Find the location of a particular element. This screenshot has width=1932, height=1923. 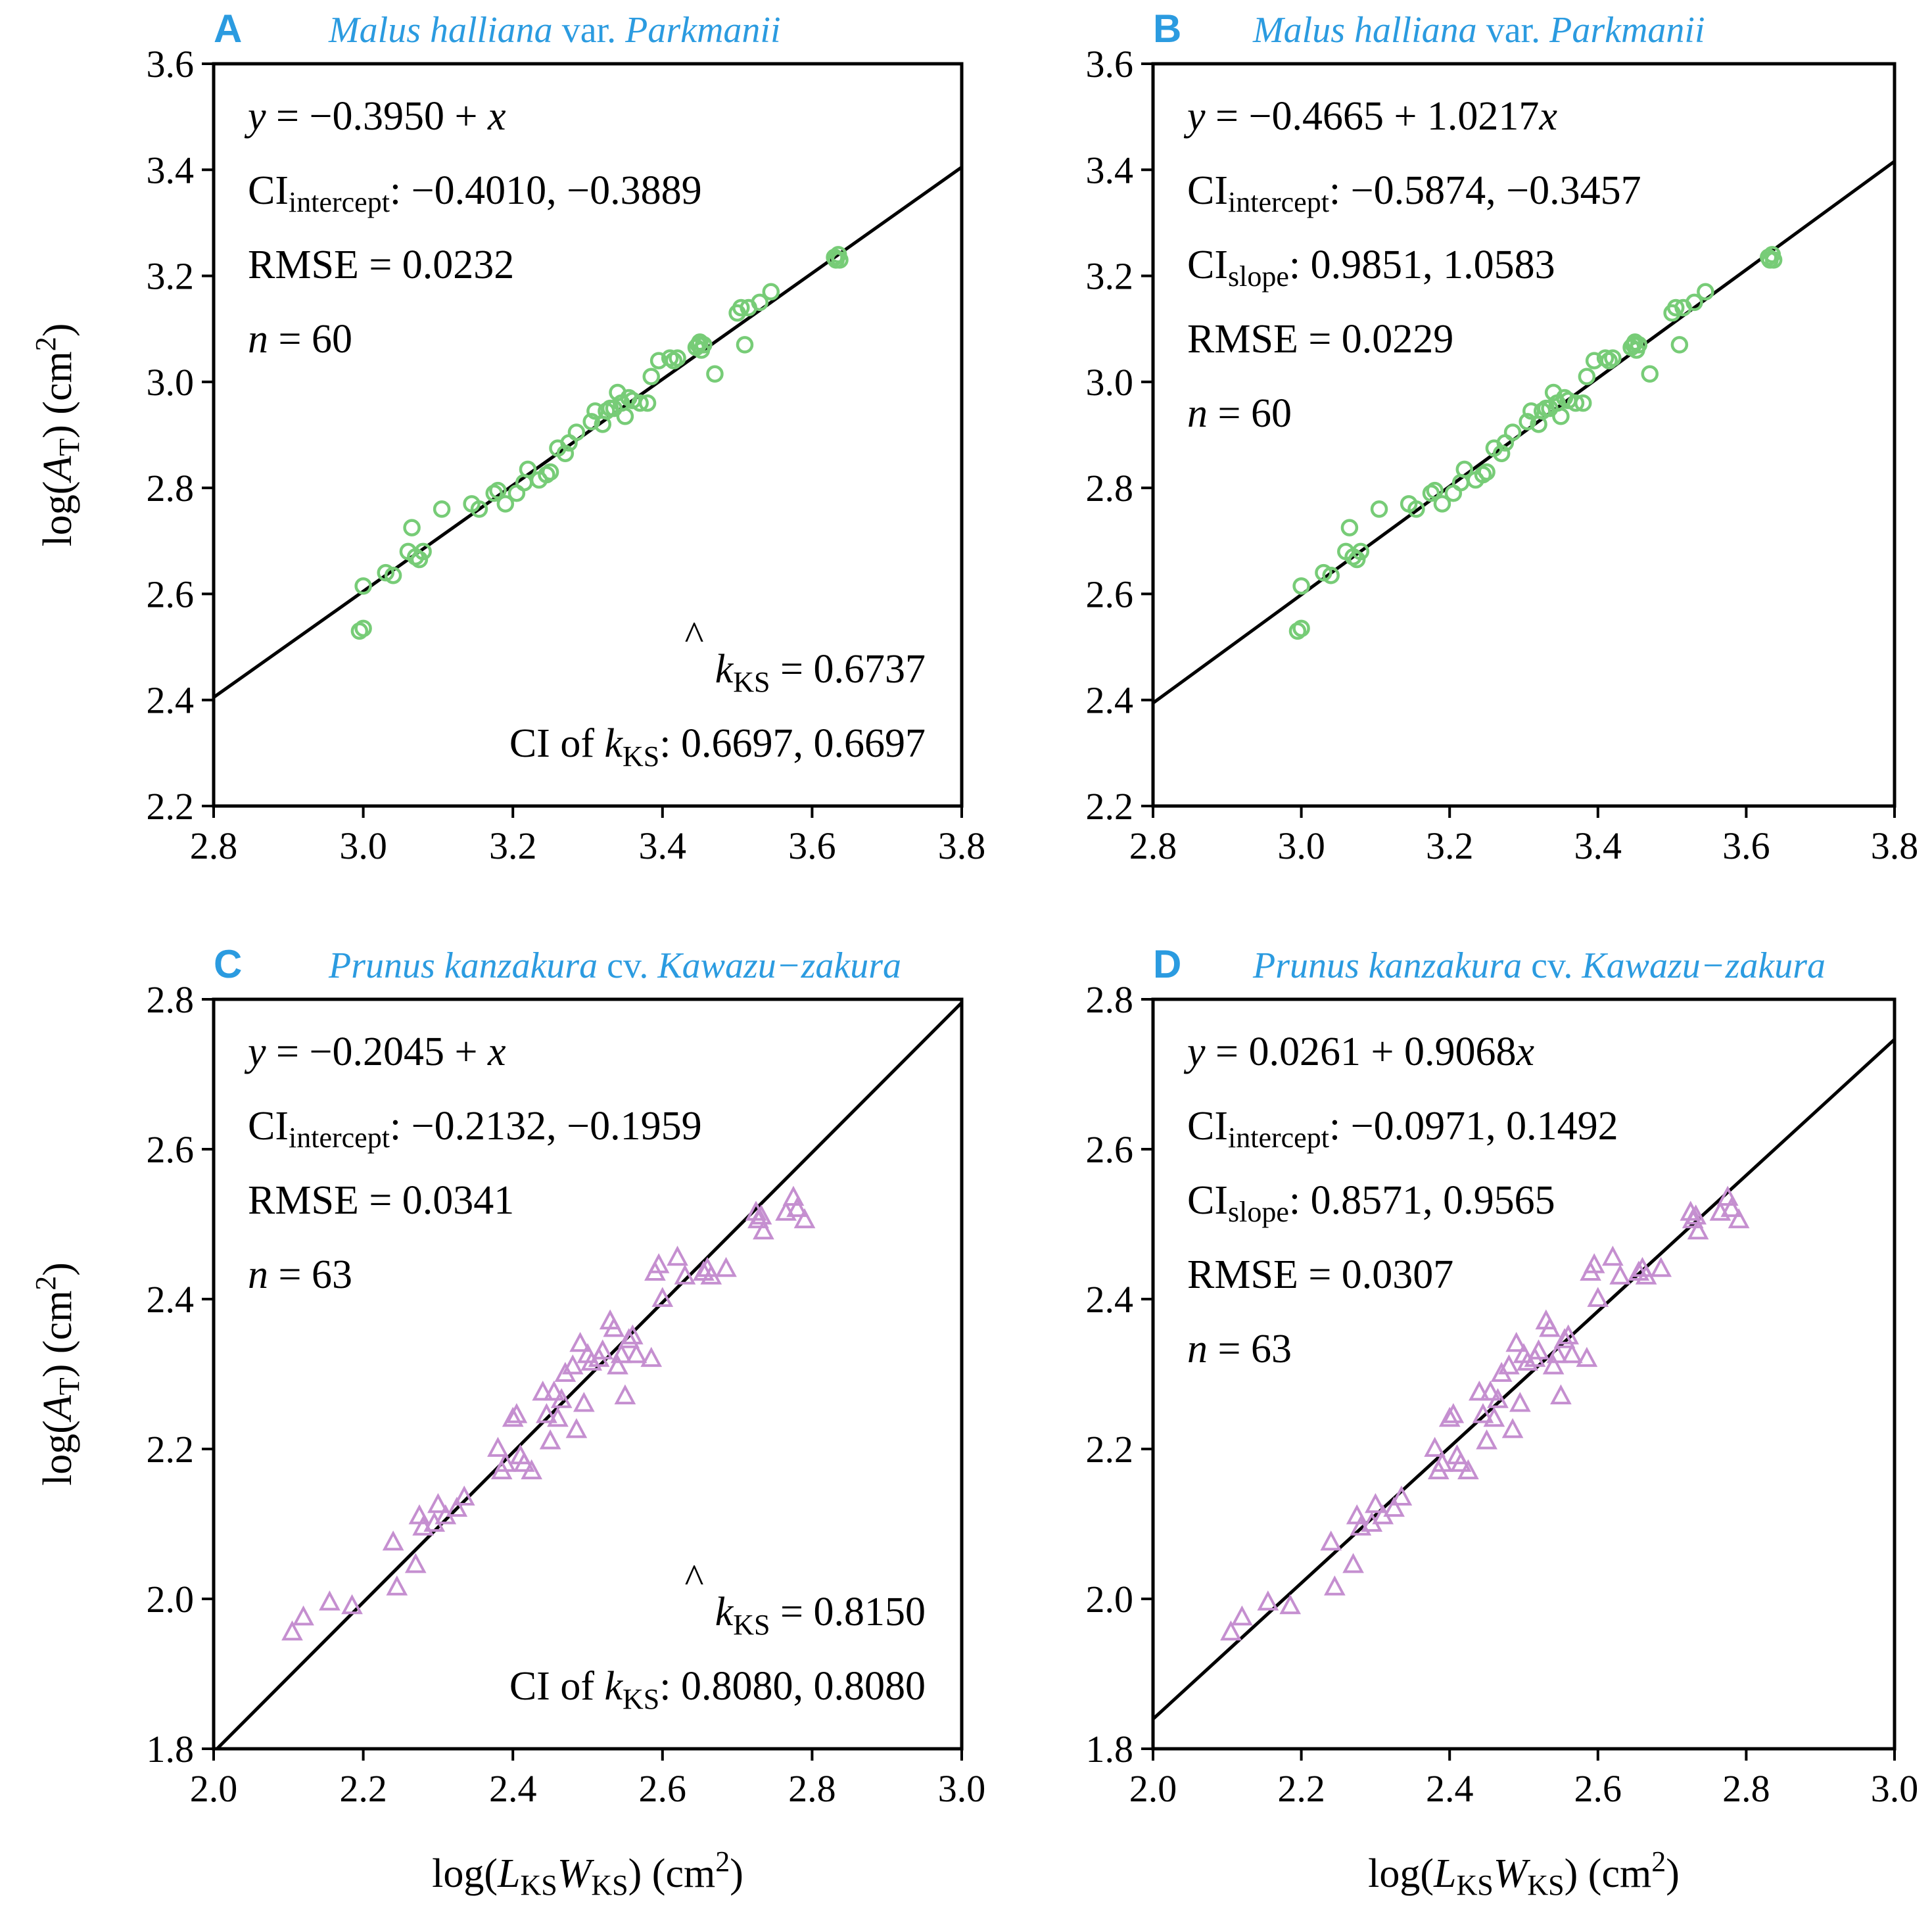

ci-intercept: CIintercept: −0.0971, 0.1492 is located at coordinates (1402, 1129).